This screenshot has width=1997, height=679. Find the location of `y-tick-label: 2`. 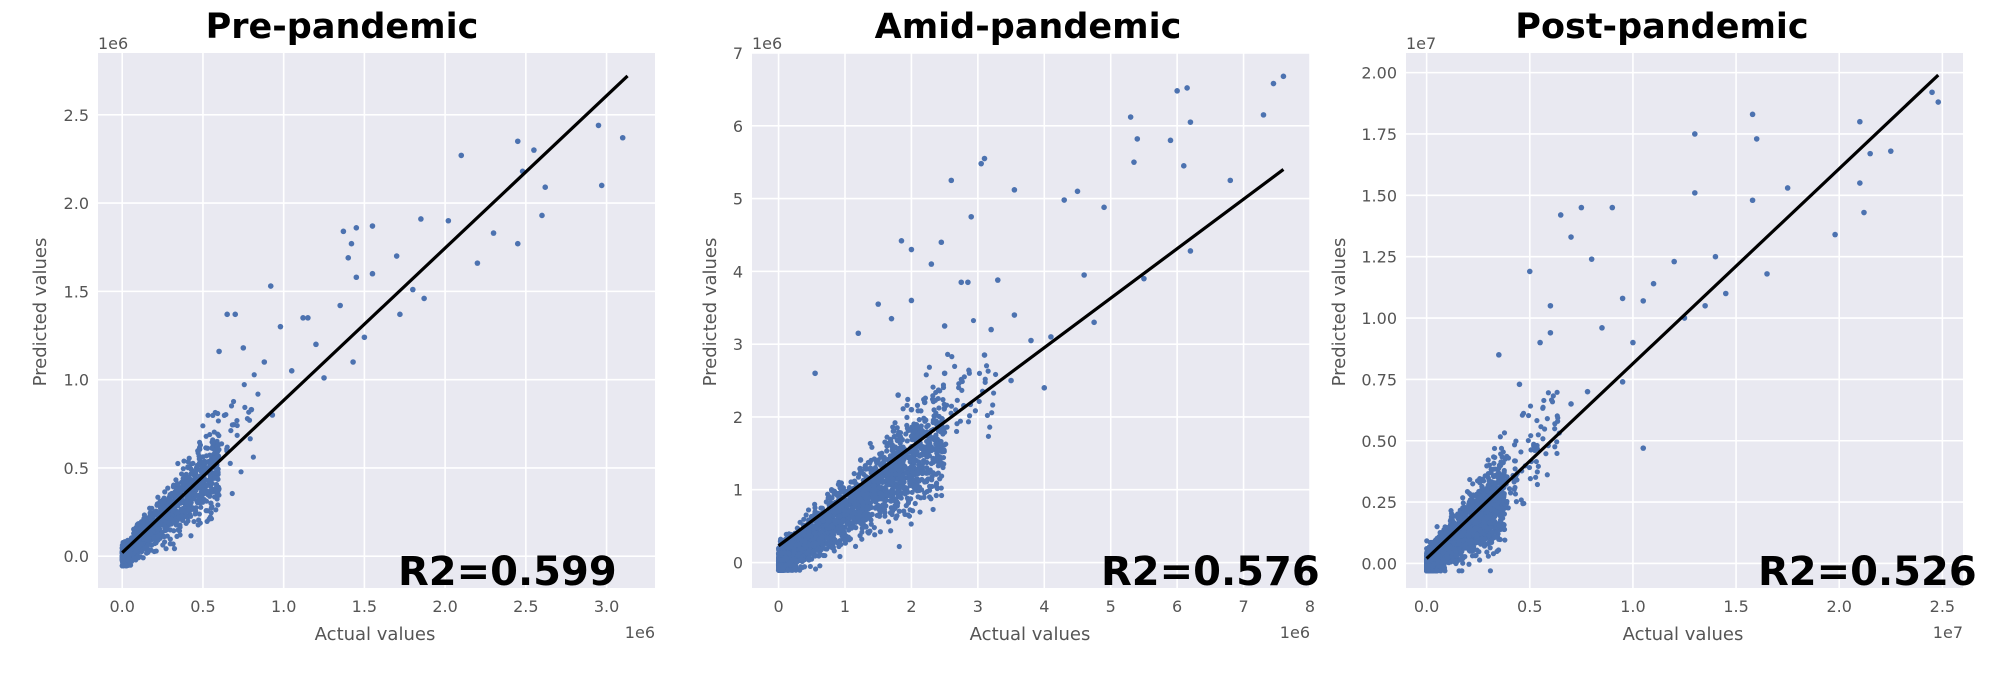

y-tick-label: 2 is located at coordinates (738, 417).